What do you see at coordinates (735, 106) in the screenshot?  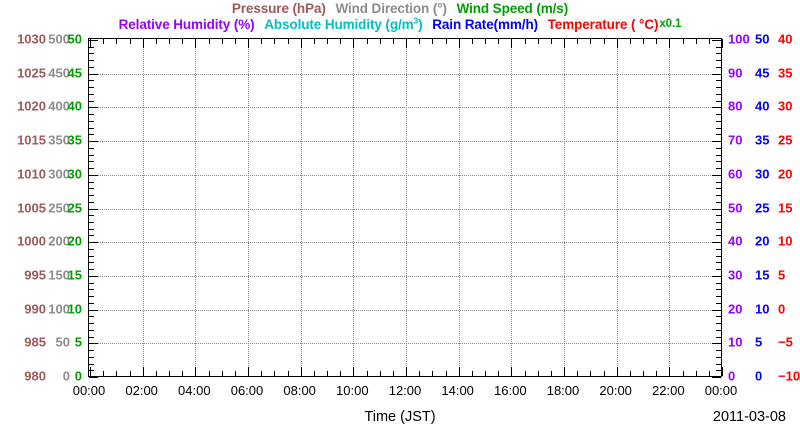 I see `axis-tick-label: 80` at bounding box center [735, 106].